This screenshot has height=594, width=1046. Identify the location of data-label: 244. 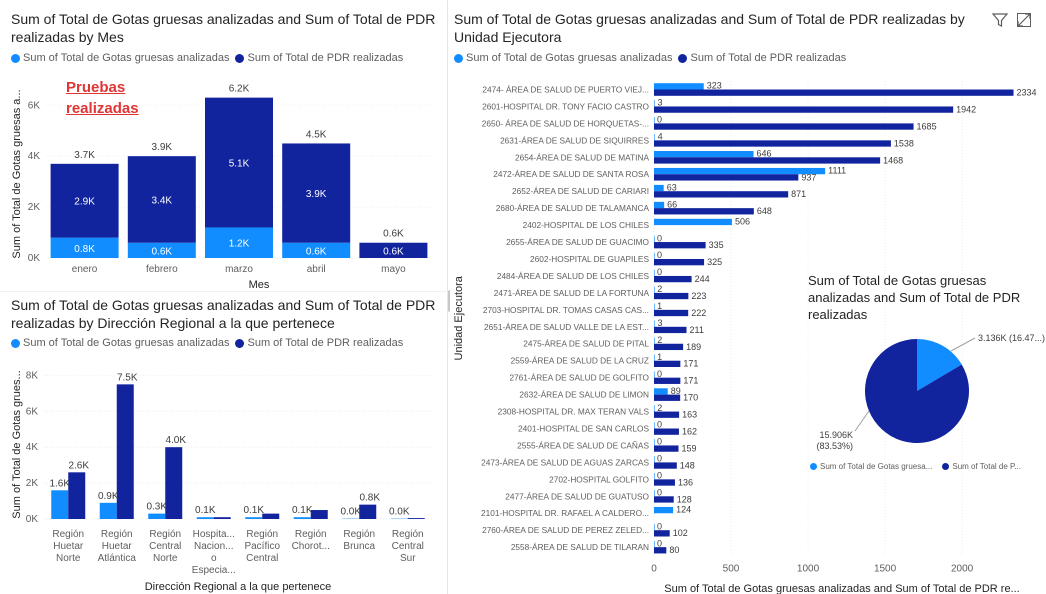
(702, 279).